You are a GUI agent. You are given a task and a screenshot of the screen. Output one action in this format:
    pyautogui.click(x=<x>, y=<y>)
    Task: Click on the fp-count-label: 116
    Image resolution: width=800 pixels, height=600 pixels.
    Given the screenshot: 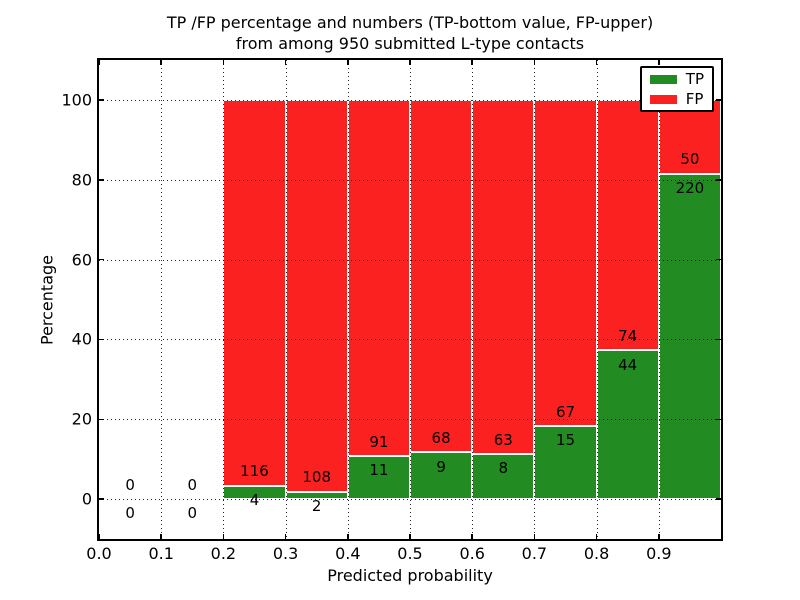 What is the action you would take?
    pyautogui.click(x=254, y=471)
    